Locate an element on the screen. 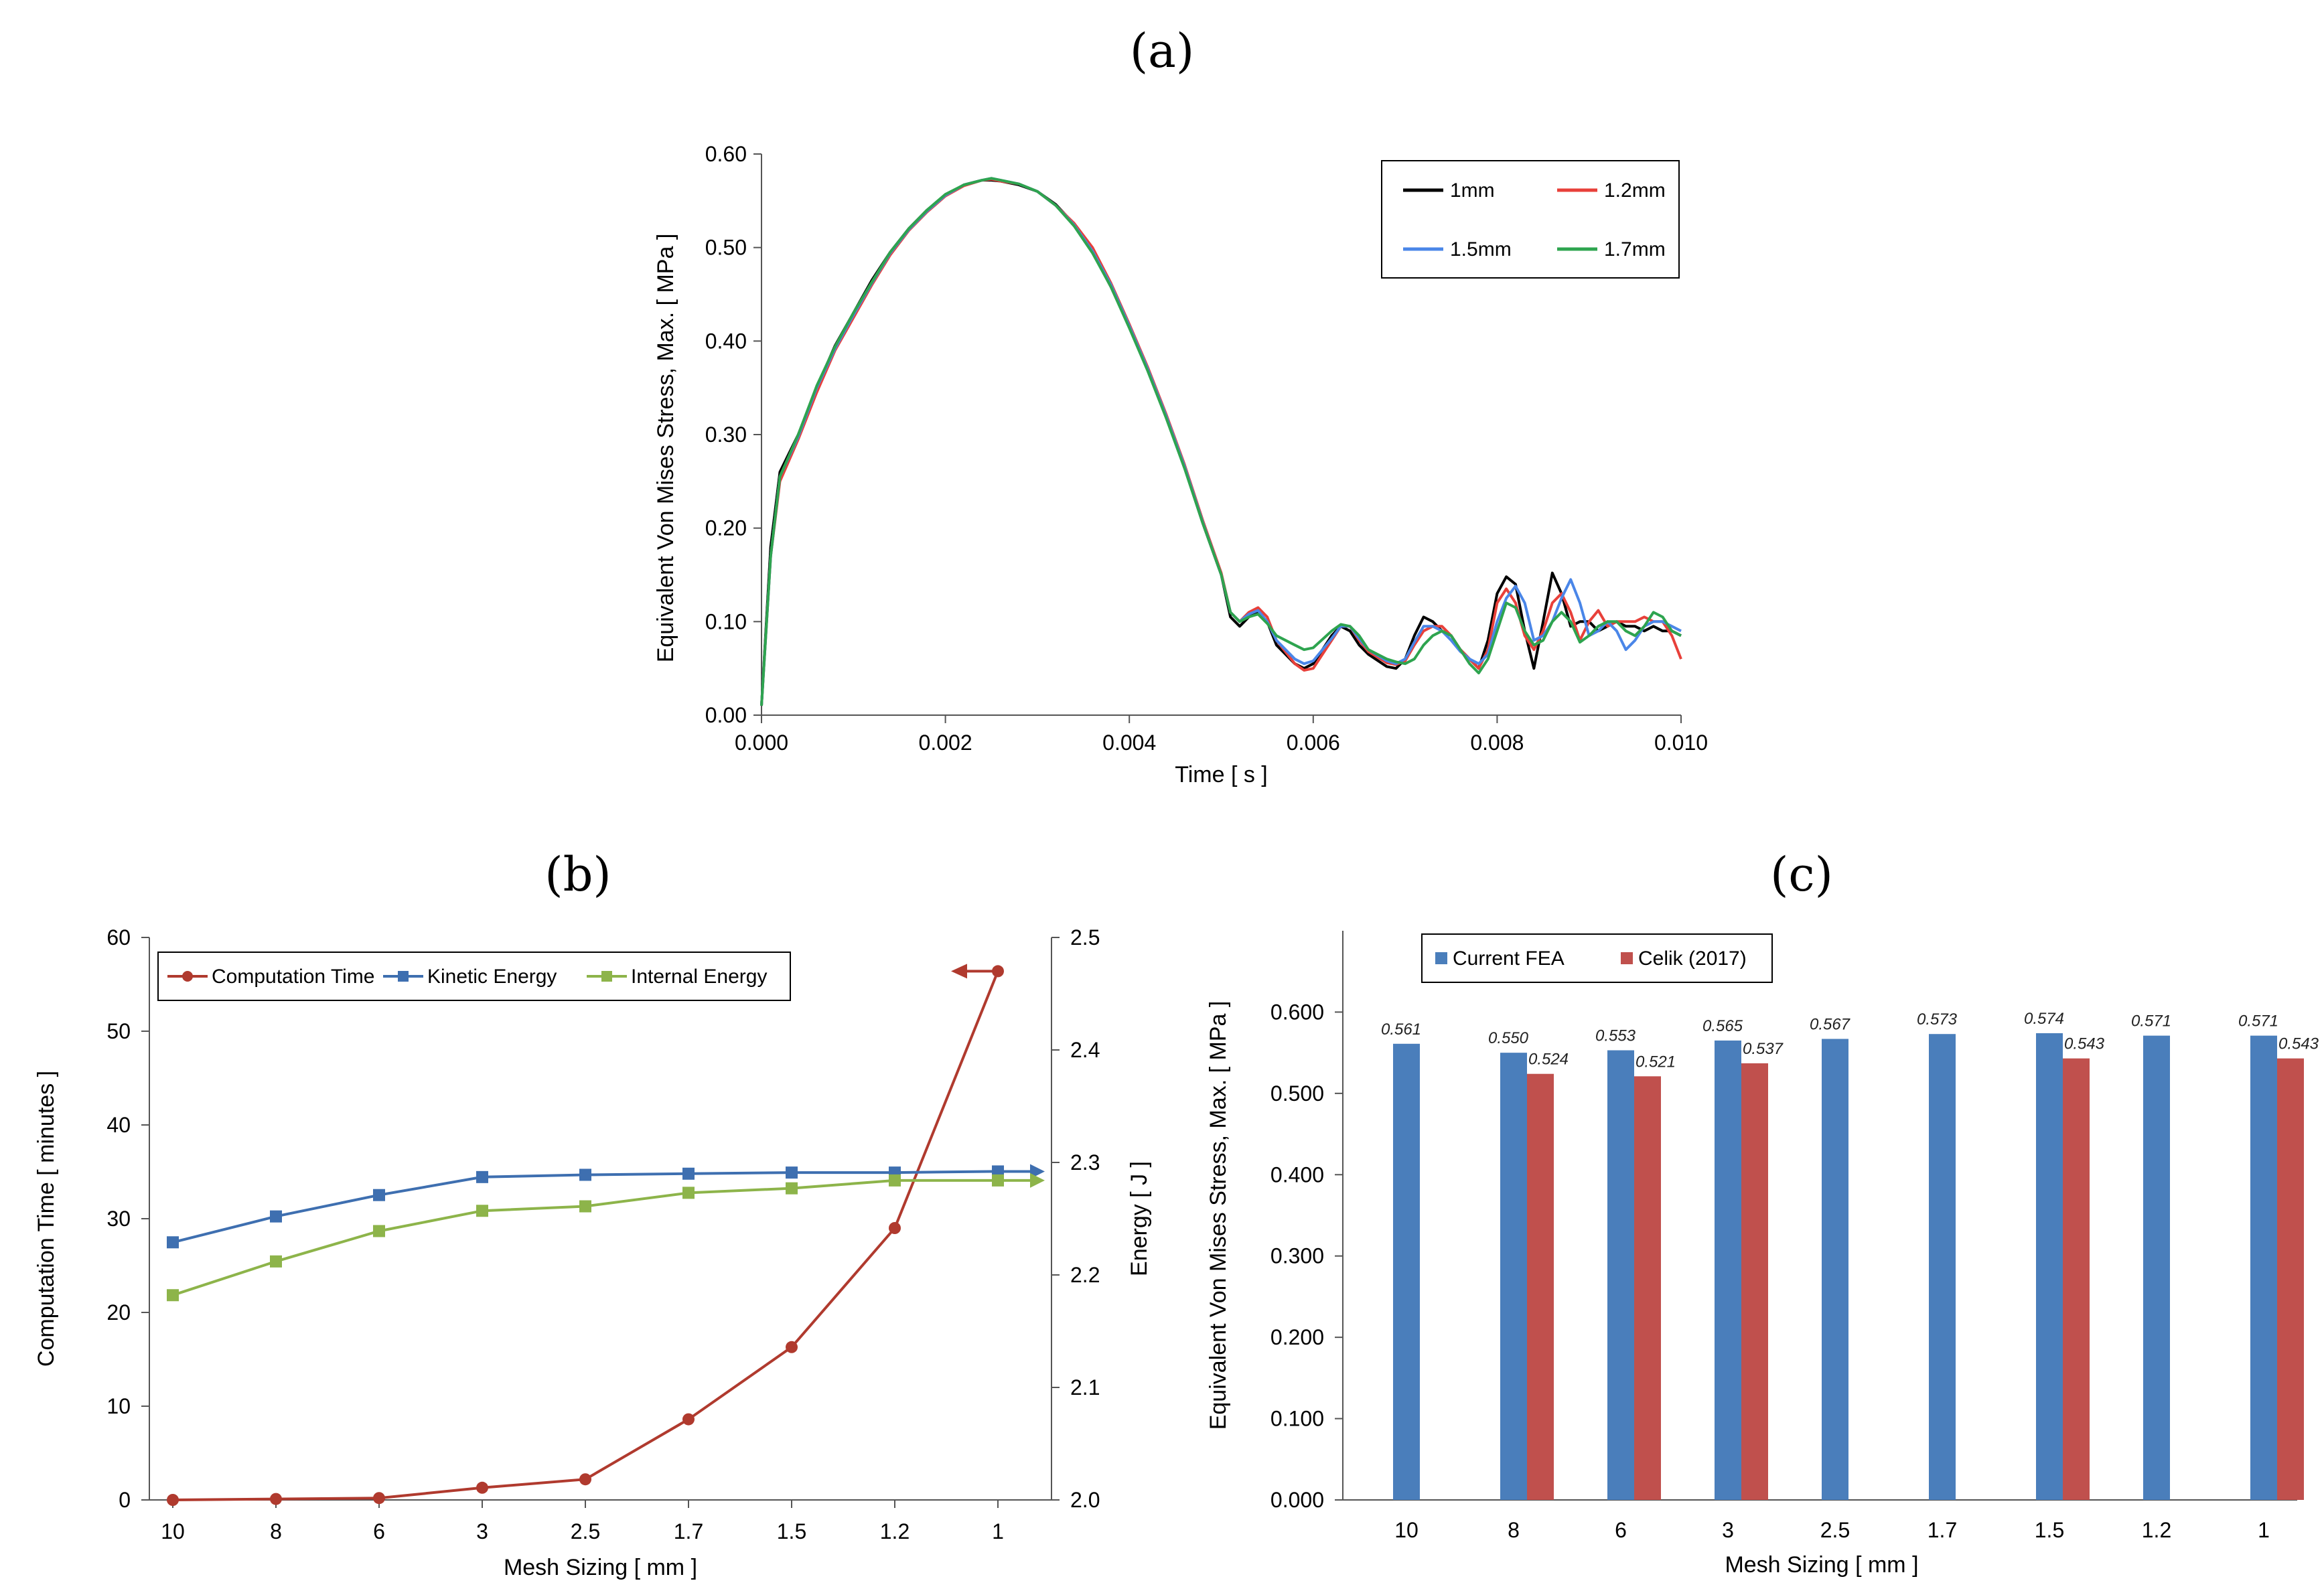 The image size is (2324, 1593). series-line-computation-time is located at coordinates (585, 1235).